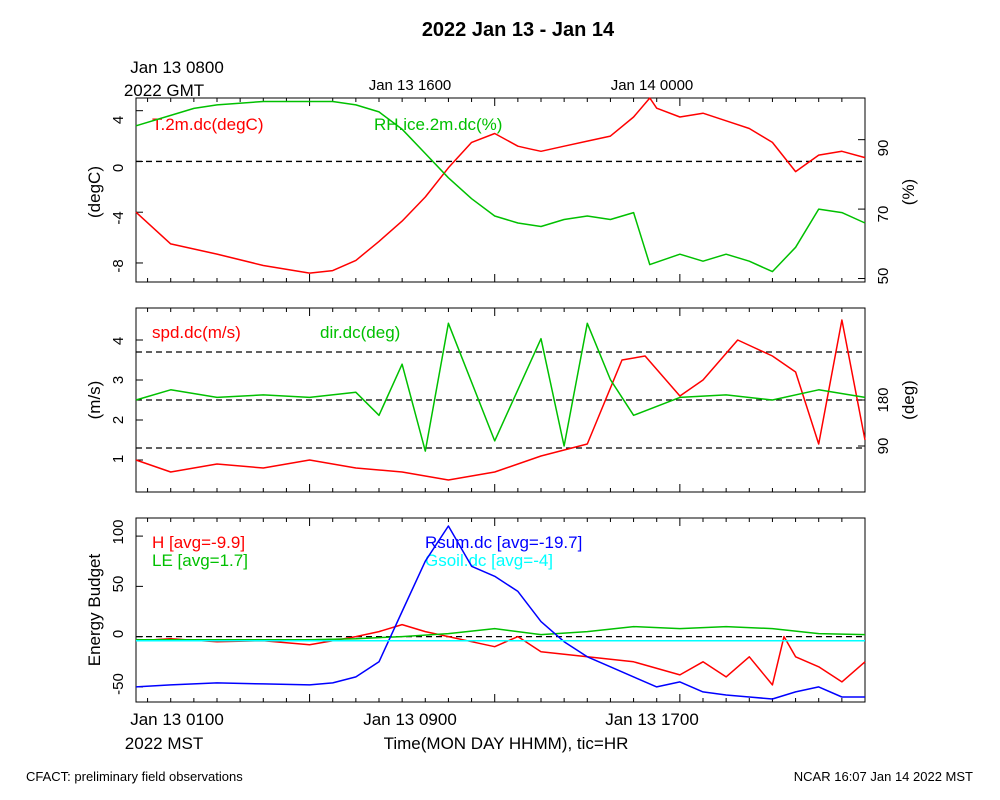 Image resolution: width=1000 pixels, height=800 pixels. I want to click on p2-right-tick-2: 90, so click(883, 446).